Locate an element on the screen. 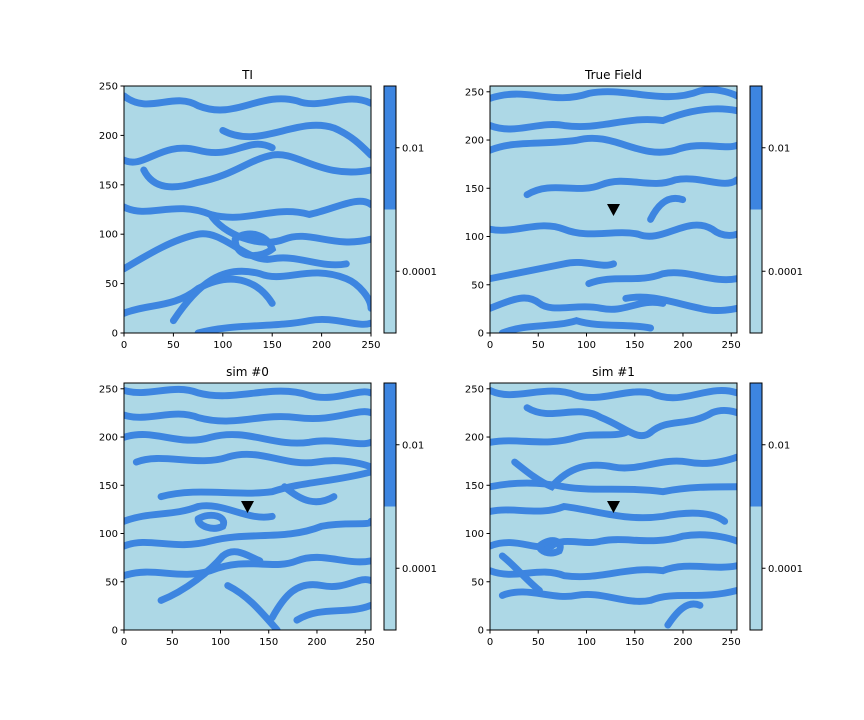 The height and width of the screenshot is (720, 864). y-tick-label: 50 is located at coordinates (477, 582).